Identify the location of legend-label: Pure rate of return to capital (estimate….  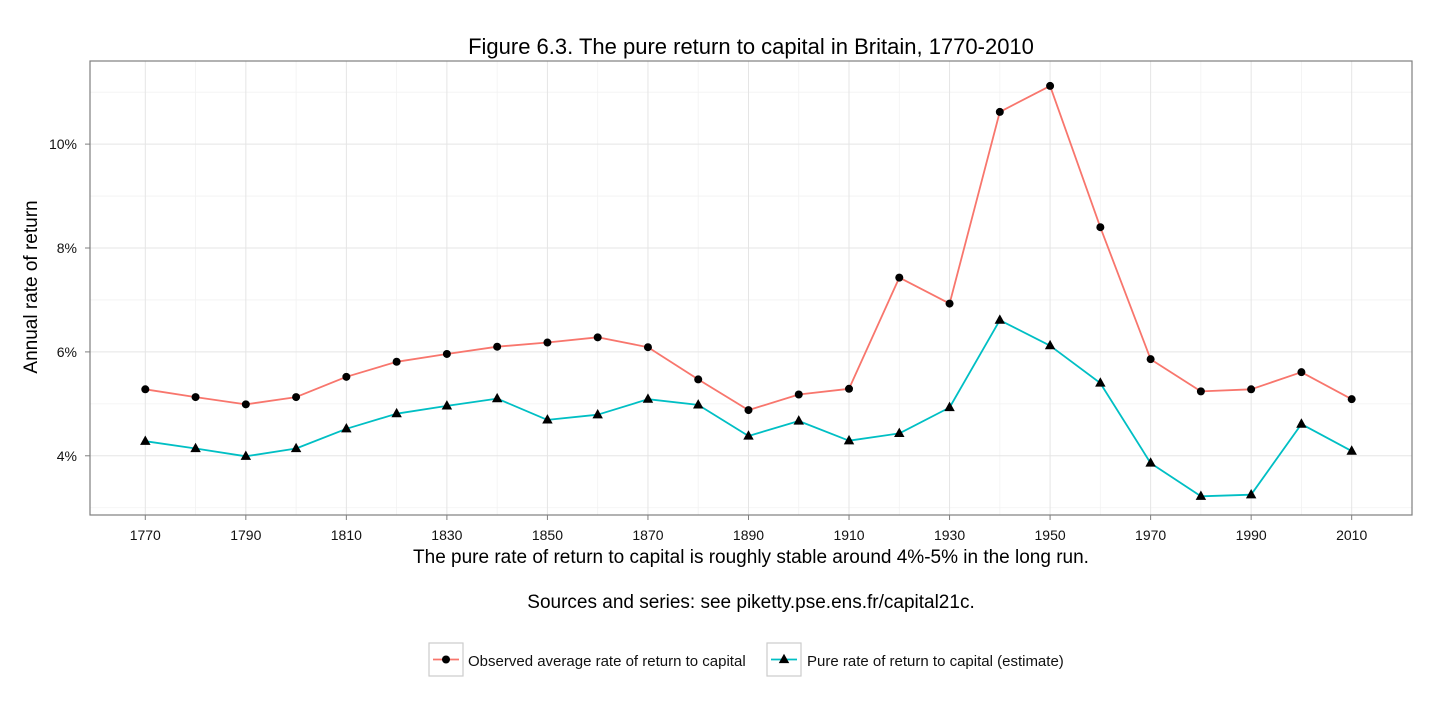
(935, 661).